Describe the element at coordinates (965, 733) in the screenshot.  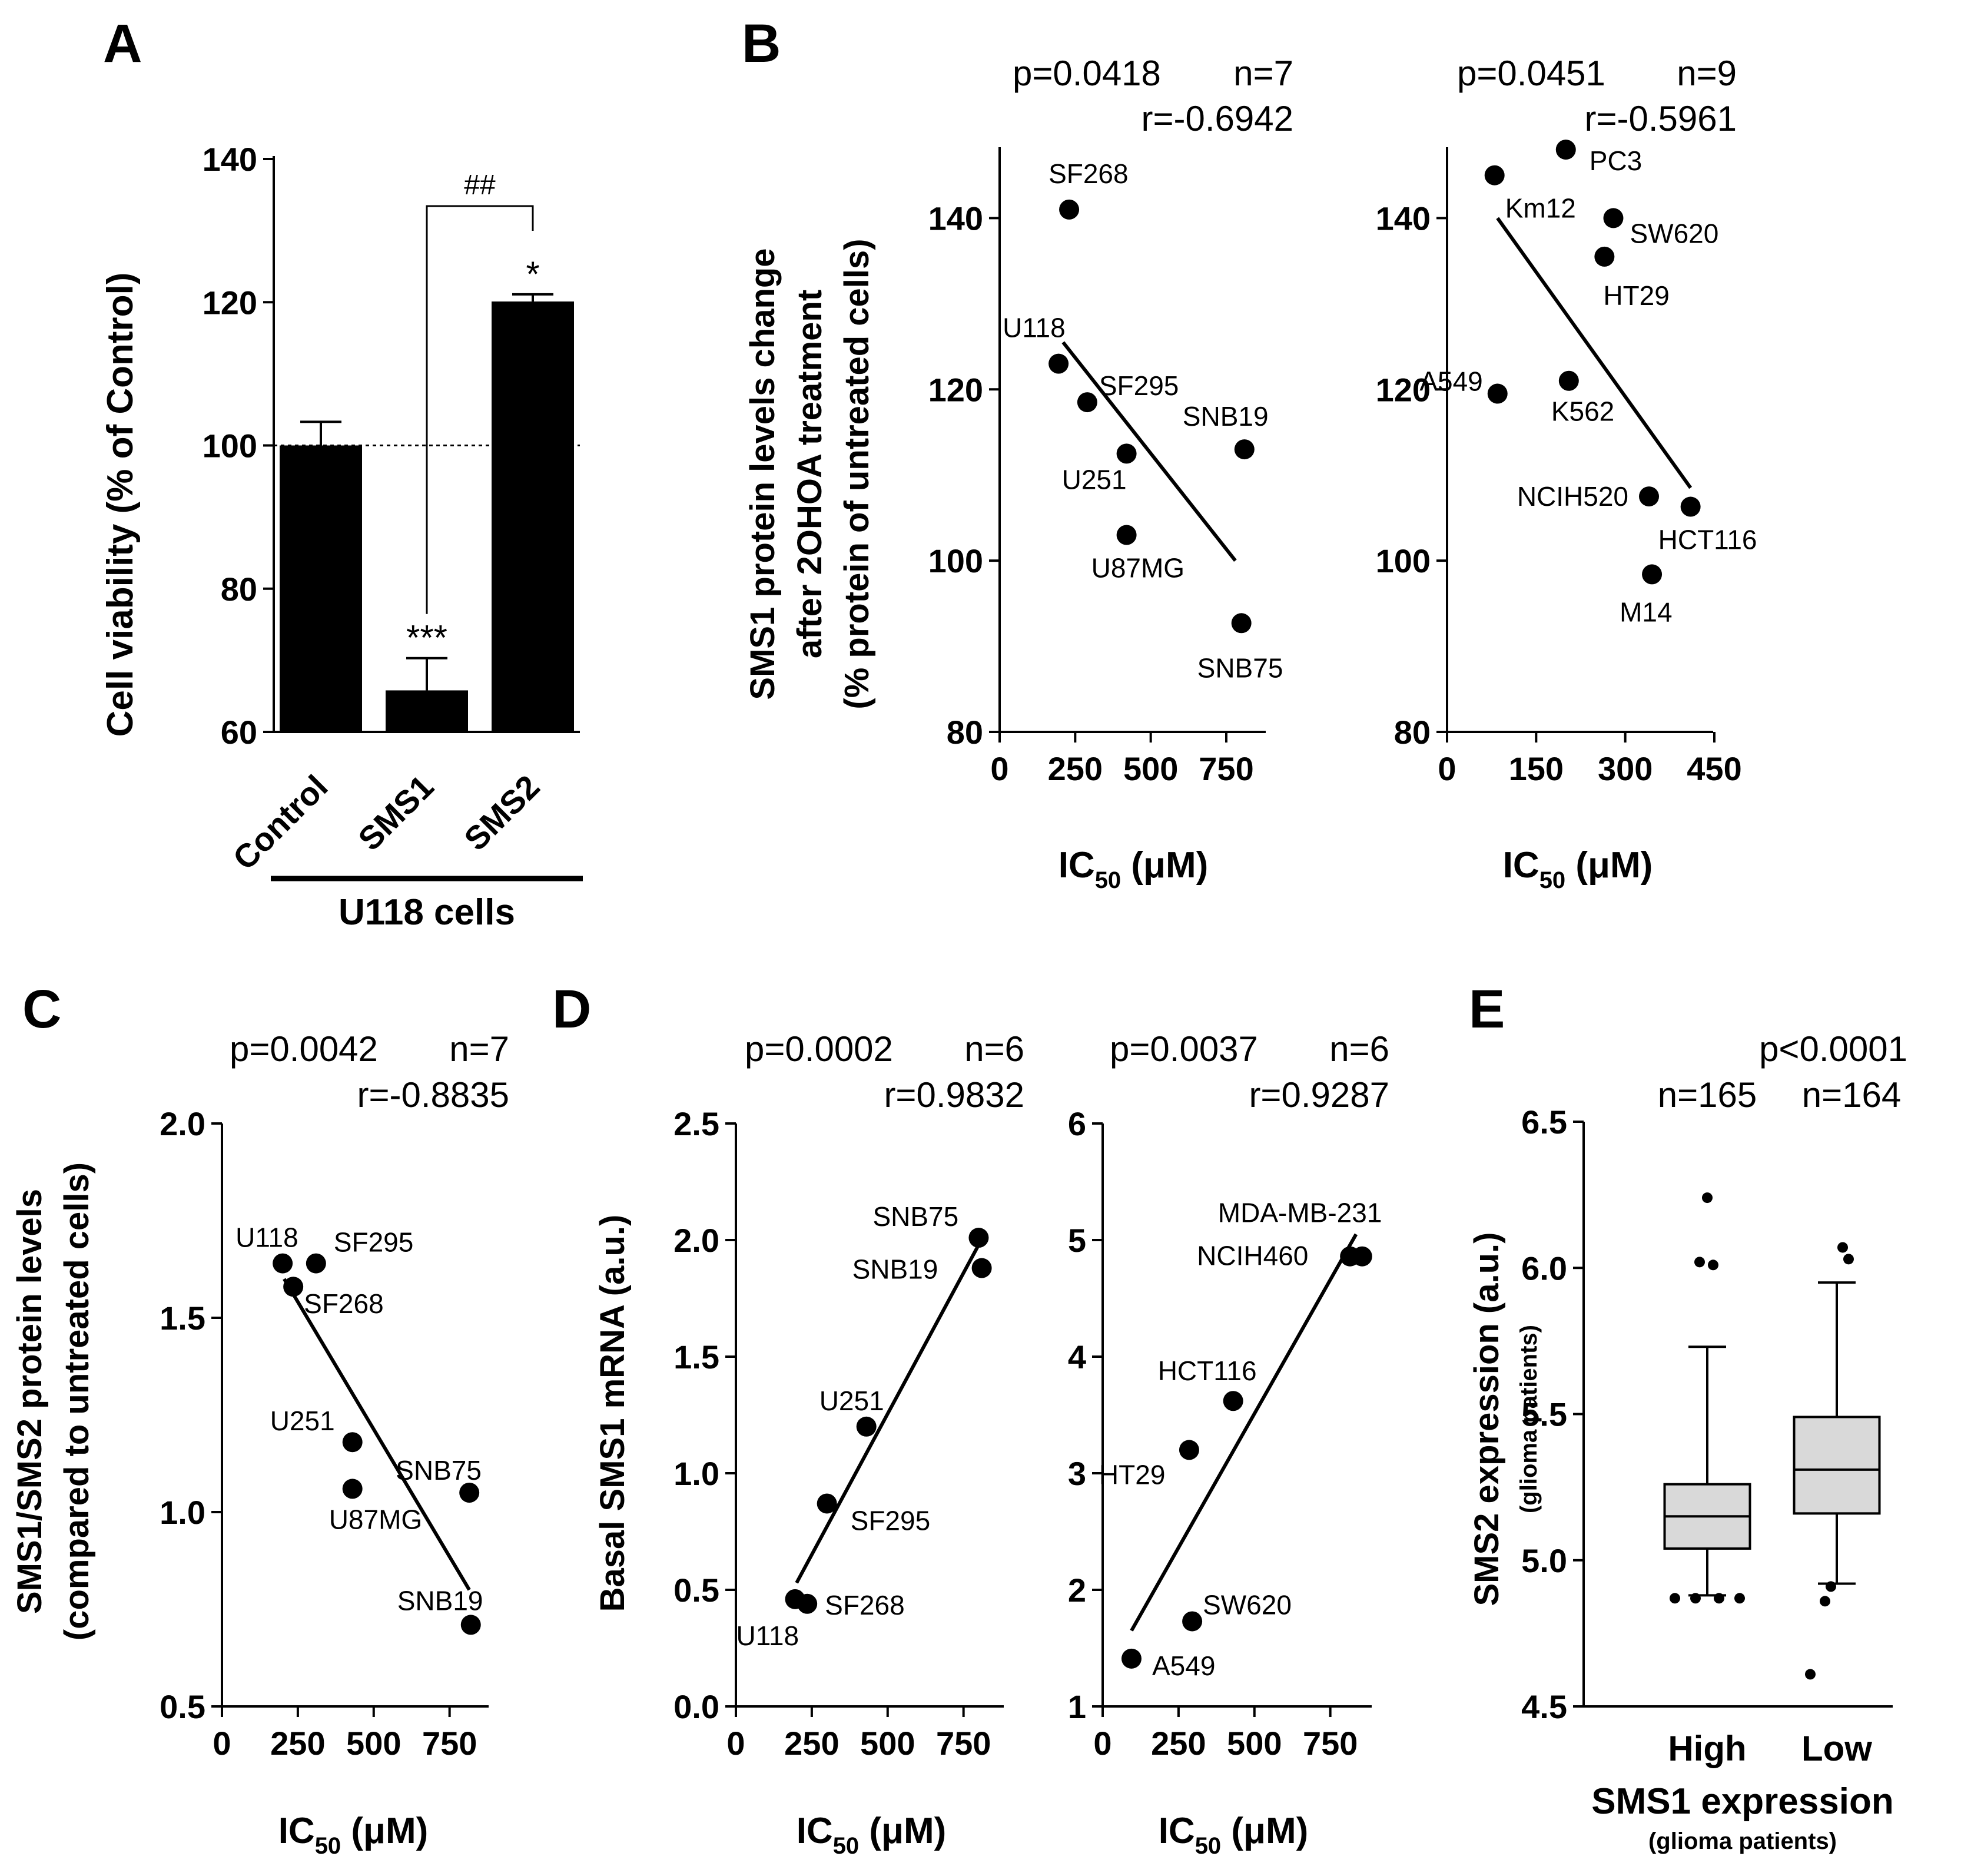
I see `panel-b-left-y-tick-label: 80` at that location.